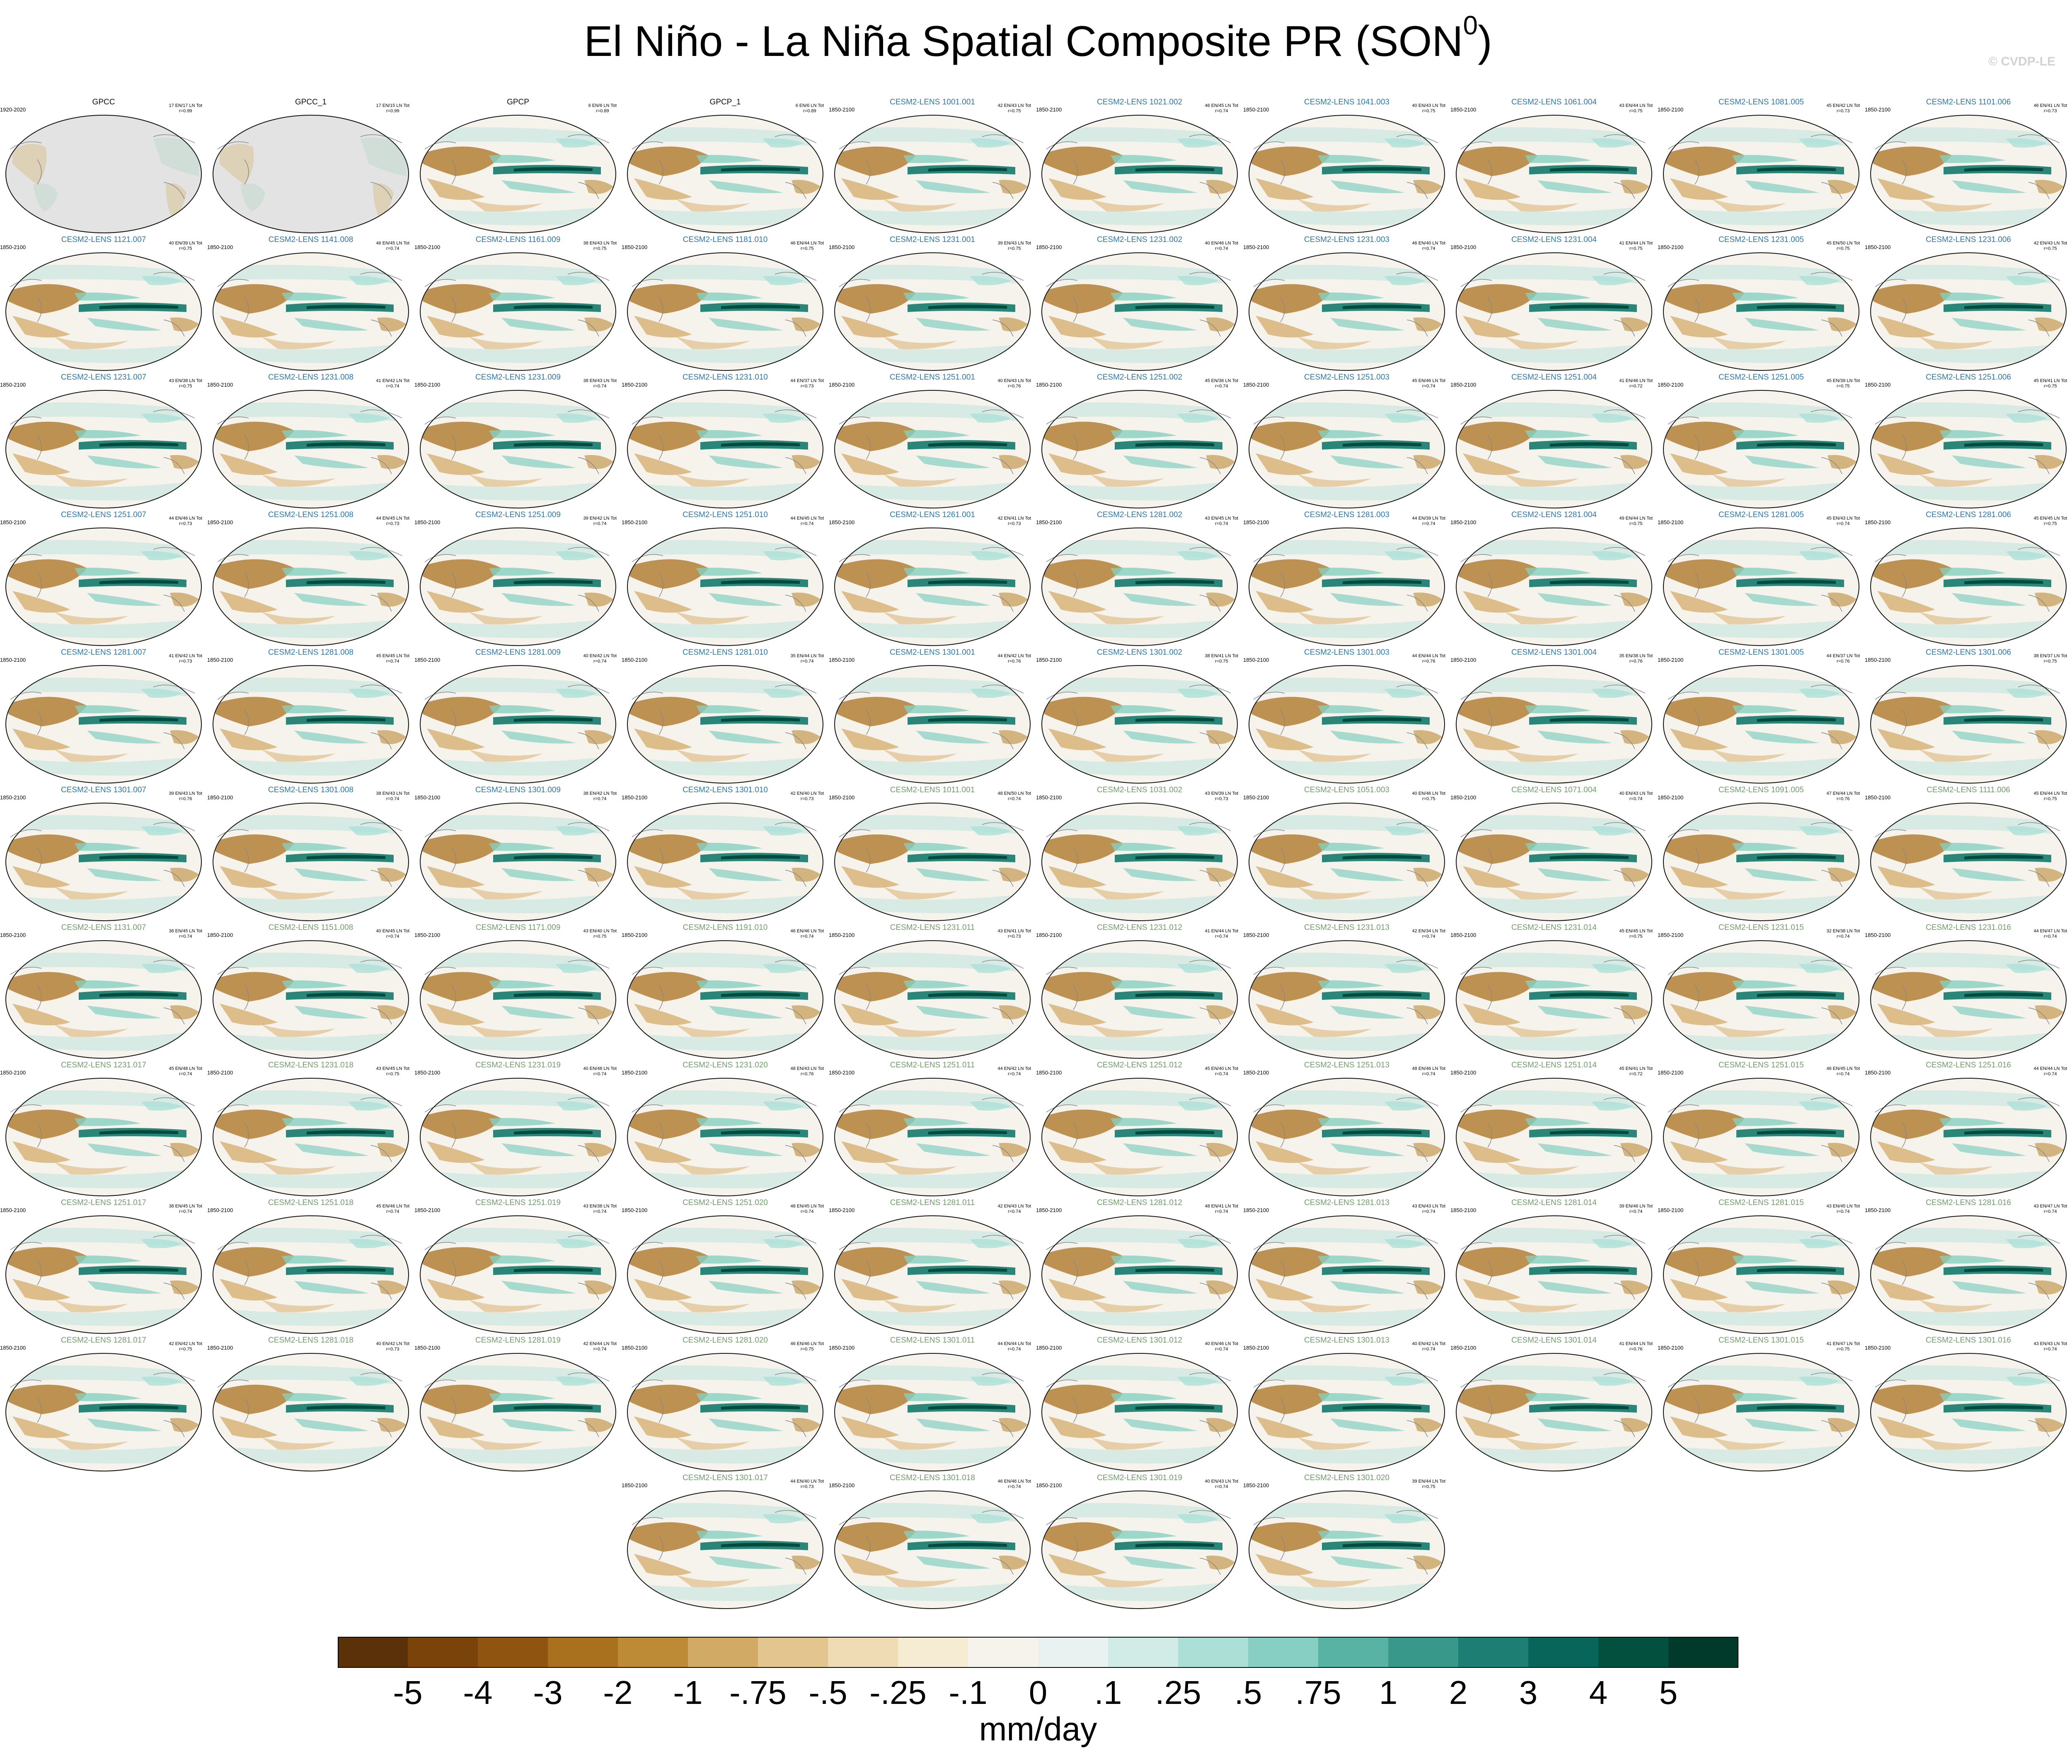 The image size is (2072, 1764). Describe the element at coordinates (2050, 518) in the screenshot. I see `event-counts: 45 EN/45 LN Tot` at that location.